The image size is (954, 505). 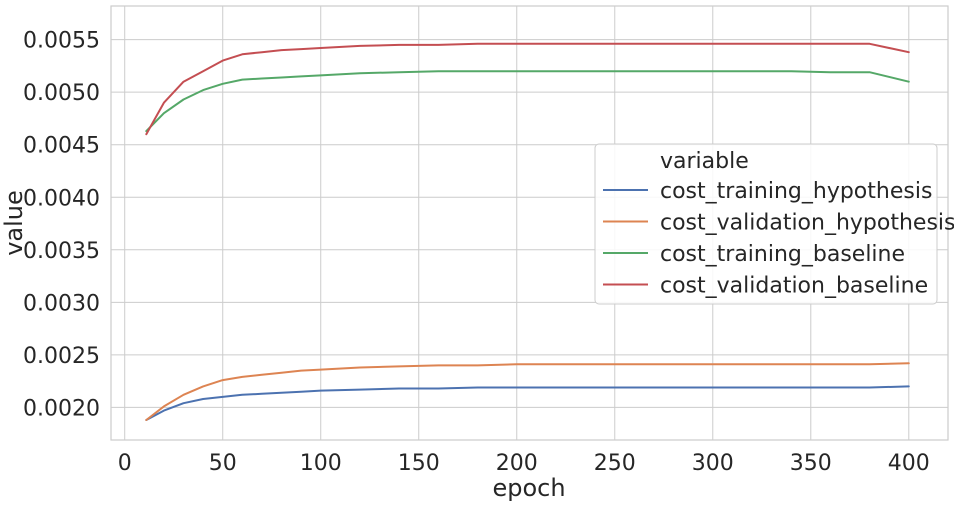 What do you see at coordinates (14, 223) in the screenshot?
I see `y-axis-label: value` at bounding box center [14, 223].